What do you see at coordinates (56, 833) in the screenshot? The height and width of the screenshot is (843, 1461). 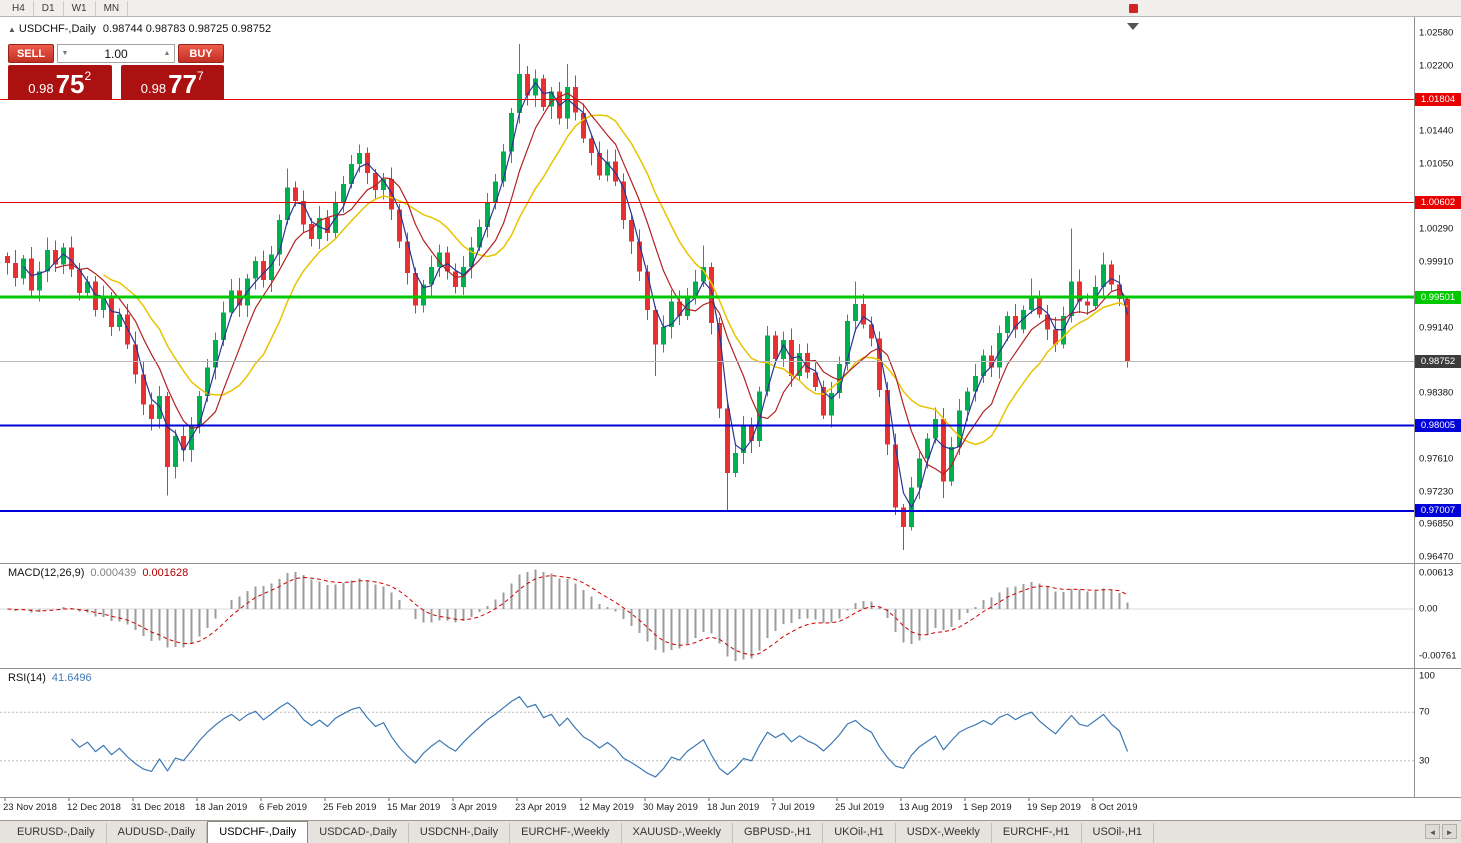 I see `symbol-tab-eurusd-daily: EURUSD-,Daily` at bounding box center [56, 833].